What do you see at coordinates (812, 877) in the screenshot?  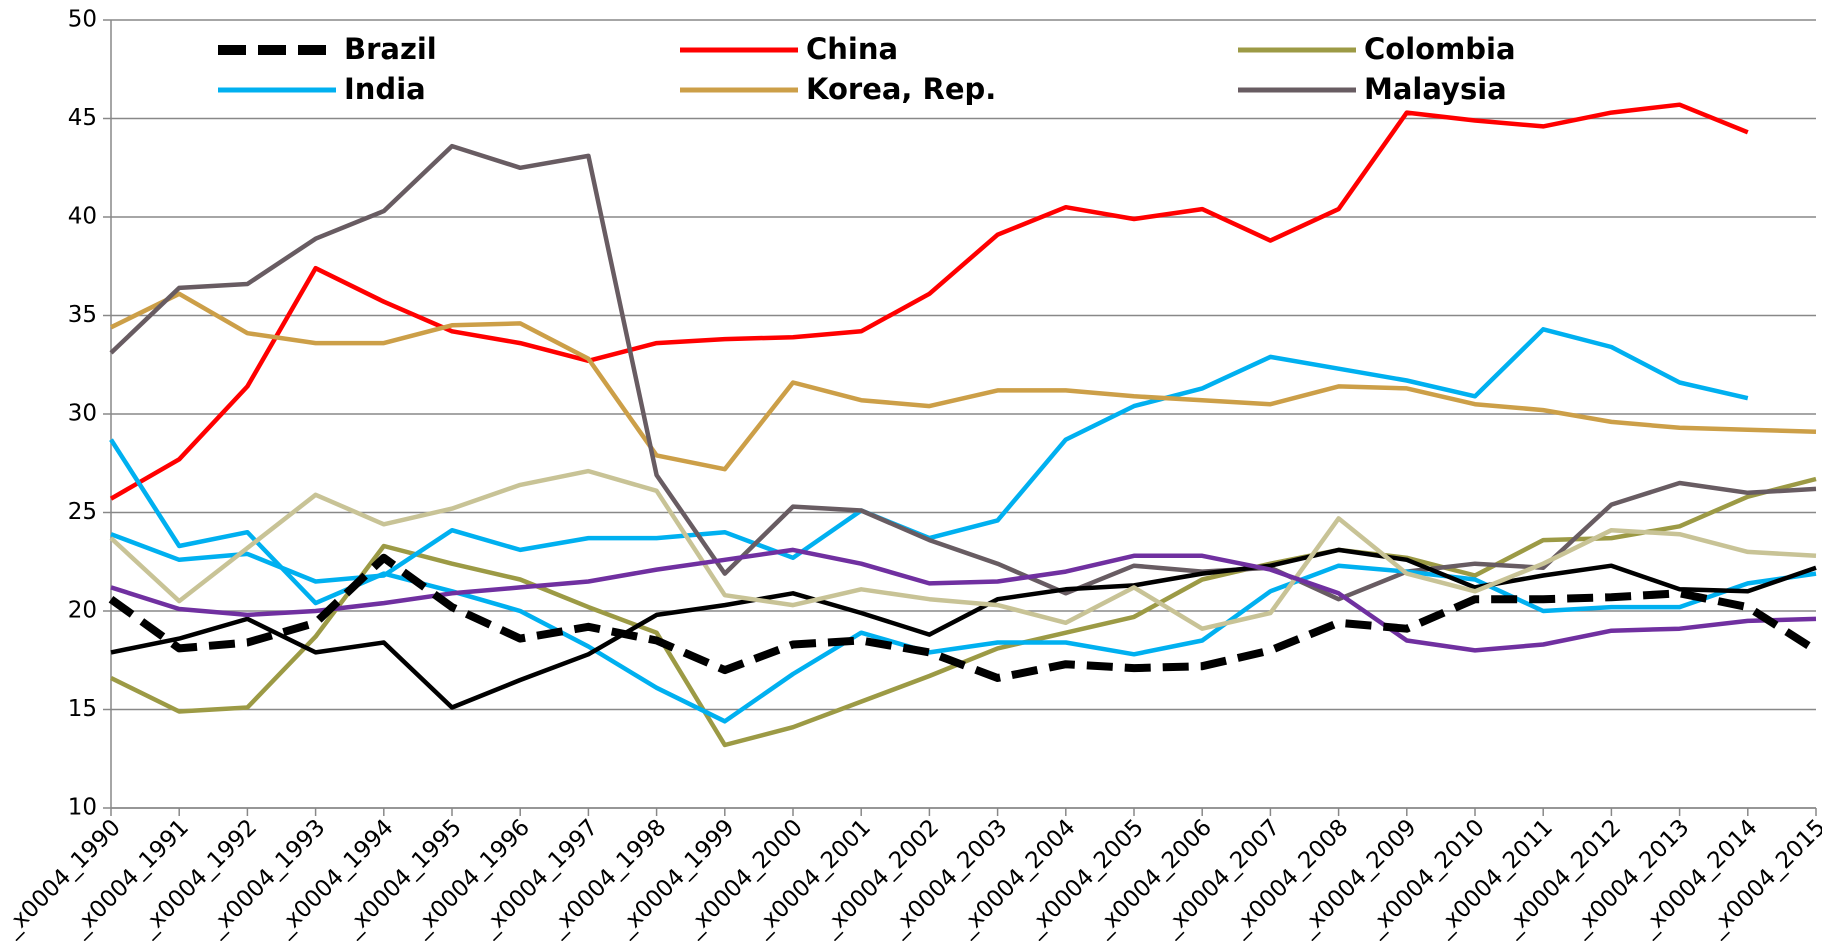 I see `x-tick-label: _x0004_2001` at bounding box center [812, 877].